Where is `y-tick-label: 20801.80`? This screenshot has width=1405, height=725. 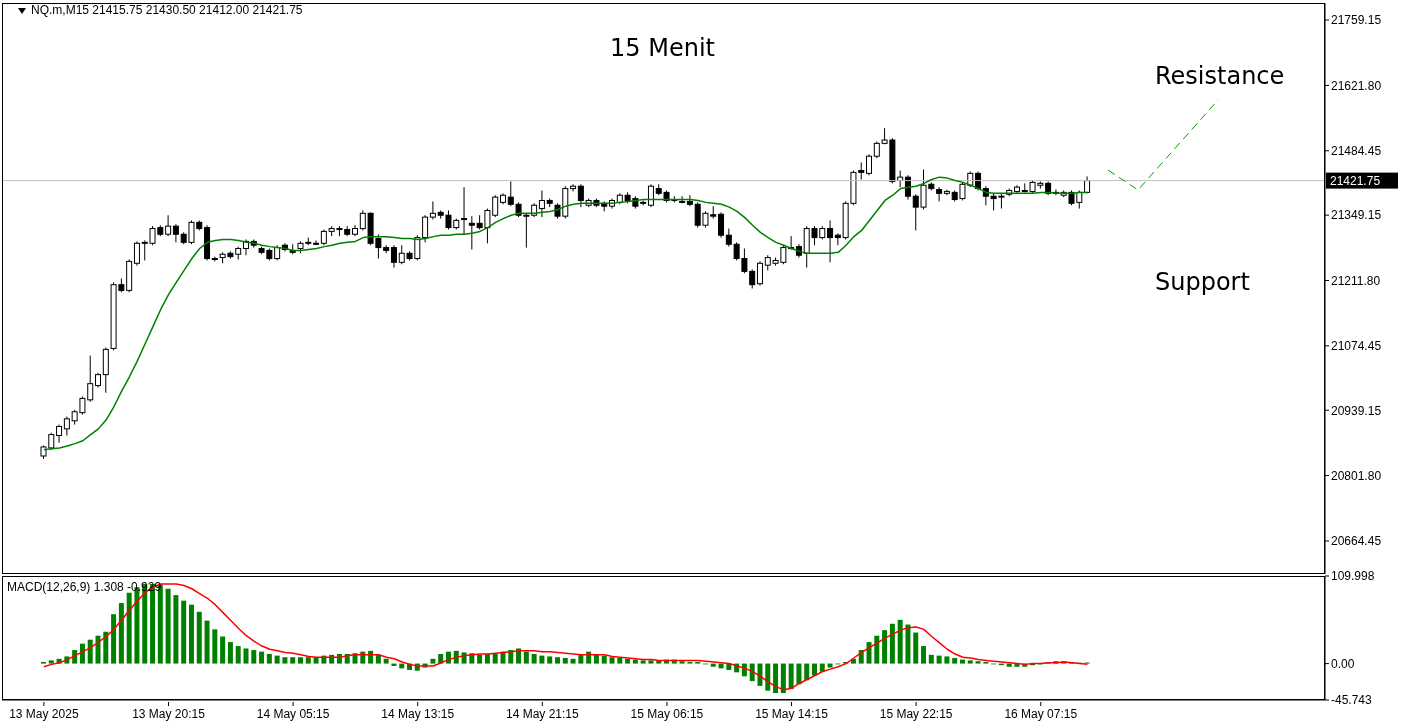
y-tick-label: 20801.80 is located at coordinates (1356, 475).